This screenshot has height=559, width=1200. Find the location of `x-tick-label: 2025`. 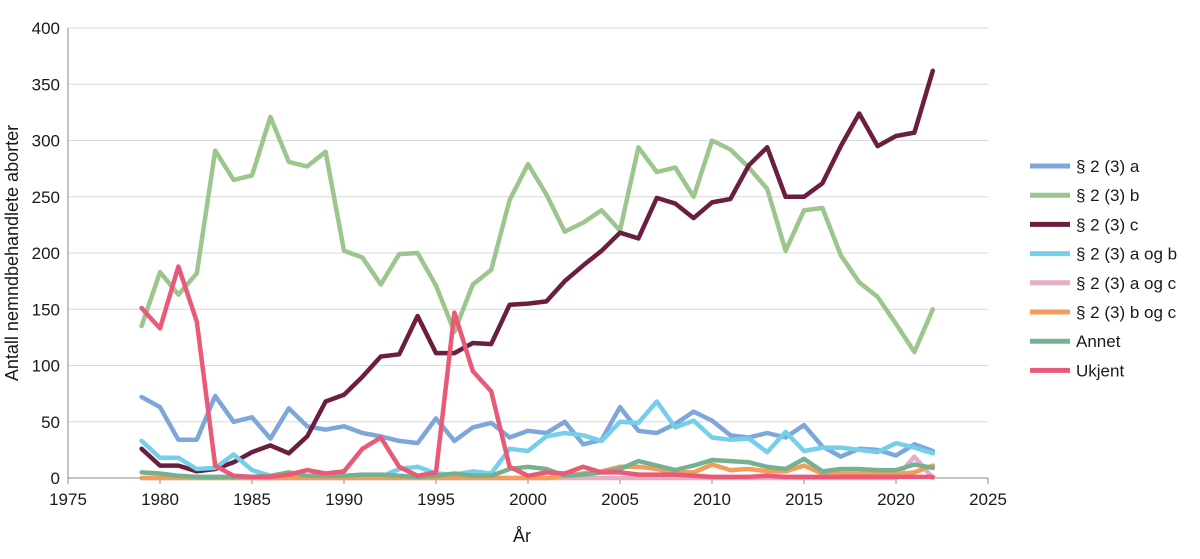

x-tick-label: 2025 is located at coordinates (988, 499).